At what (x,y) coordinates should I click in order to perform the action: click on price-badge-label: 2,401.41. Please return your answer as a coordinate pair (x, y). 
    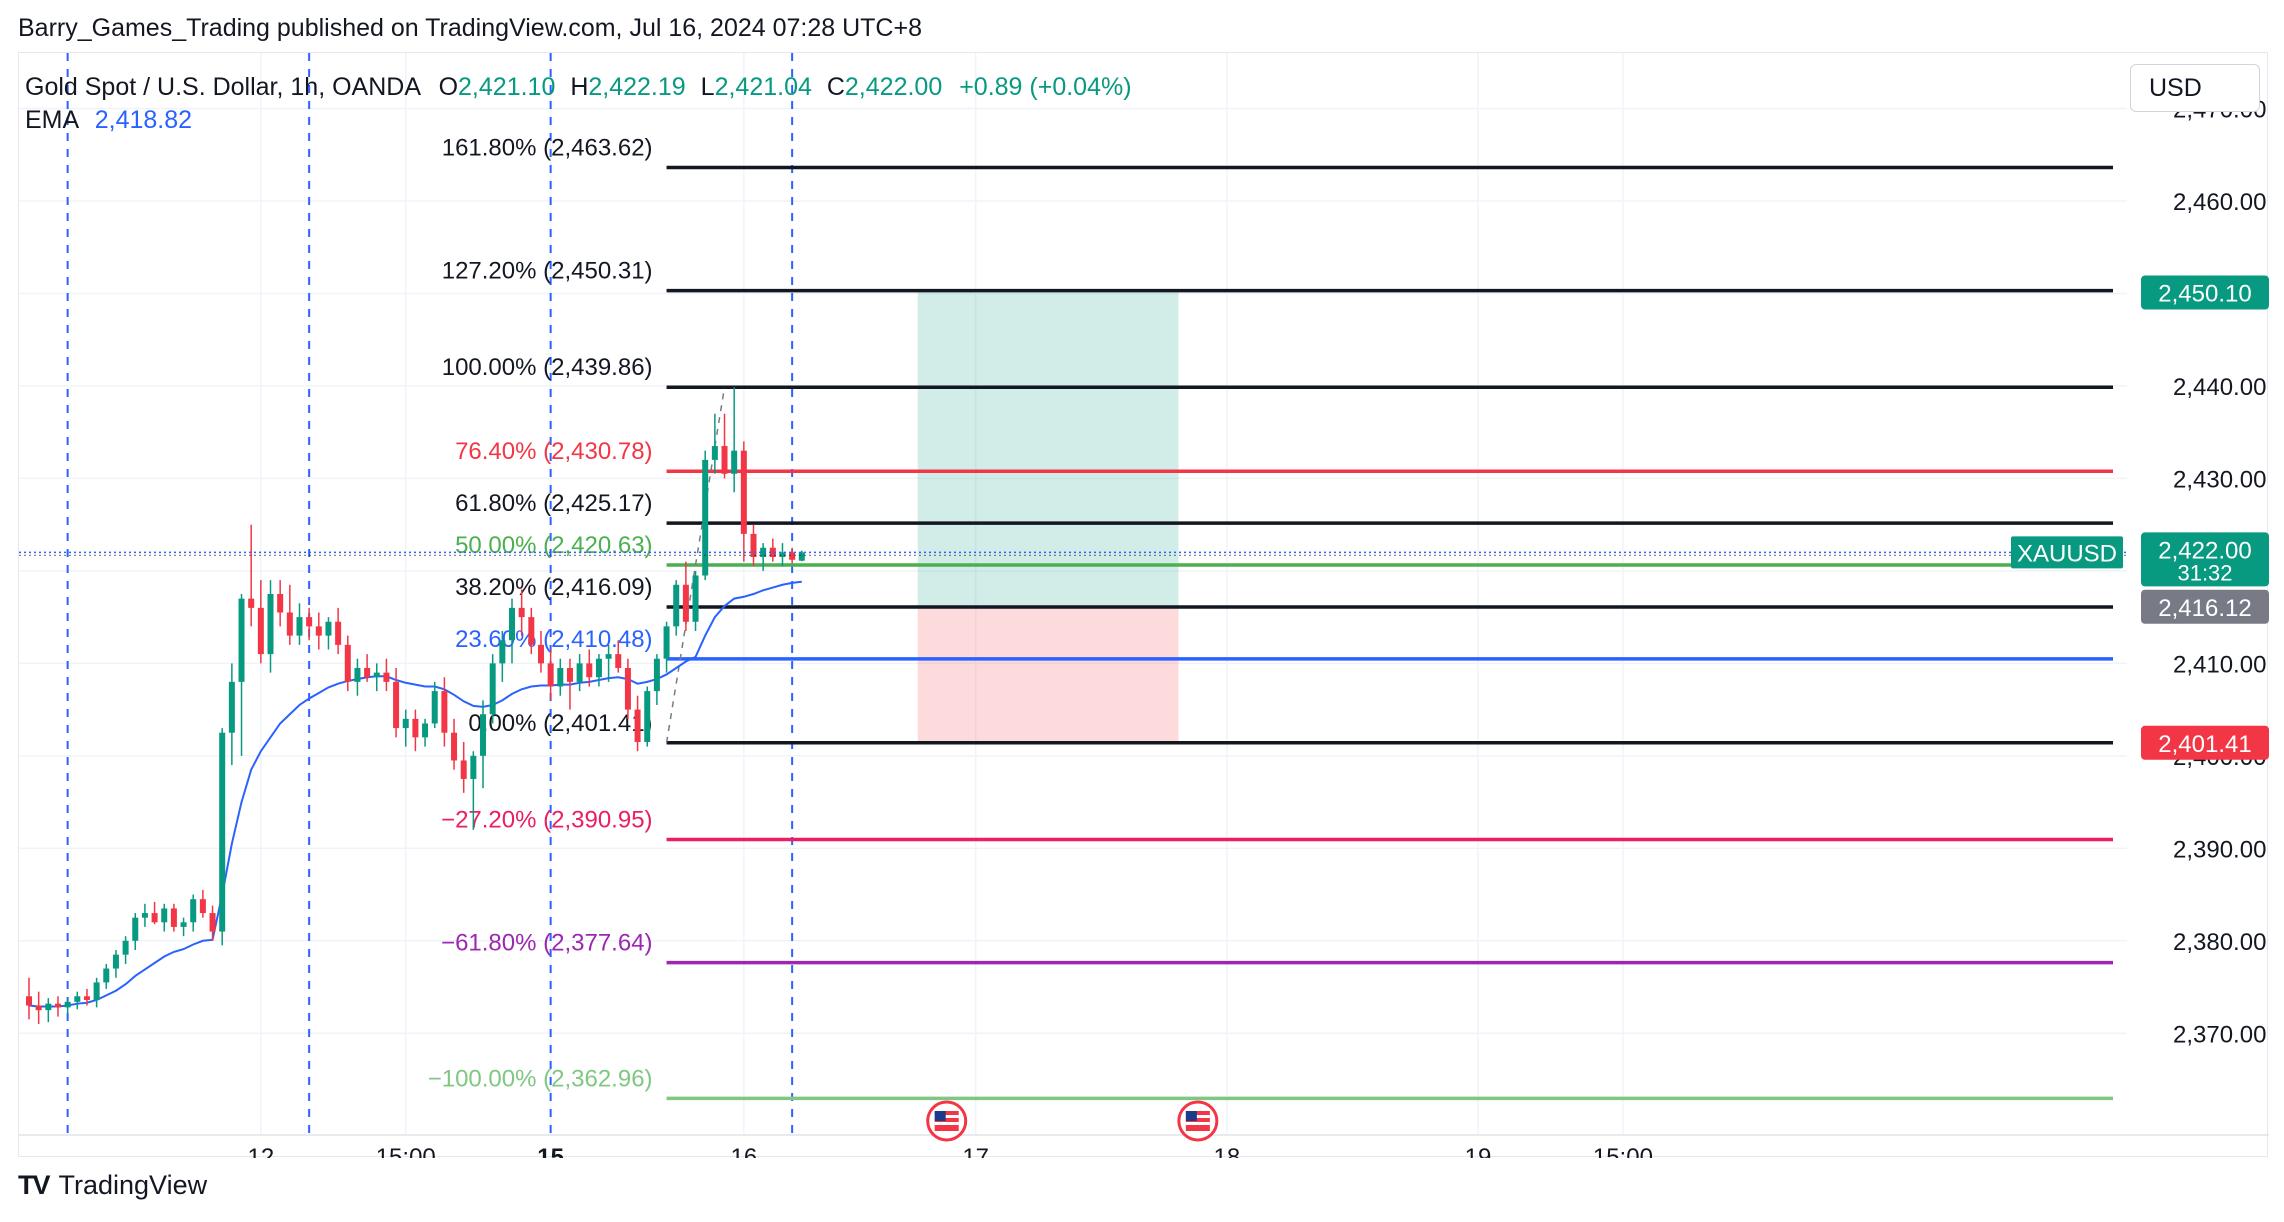
    Looking at the image, I should click on (2204, 744).